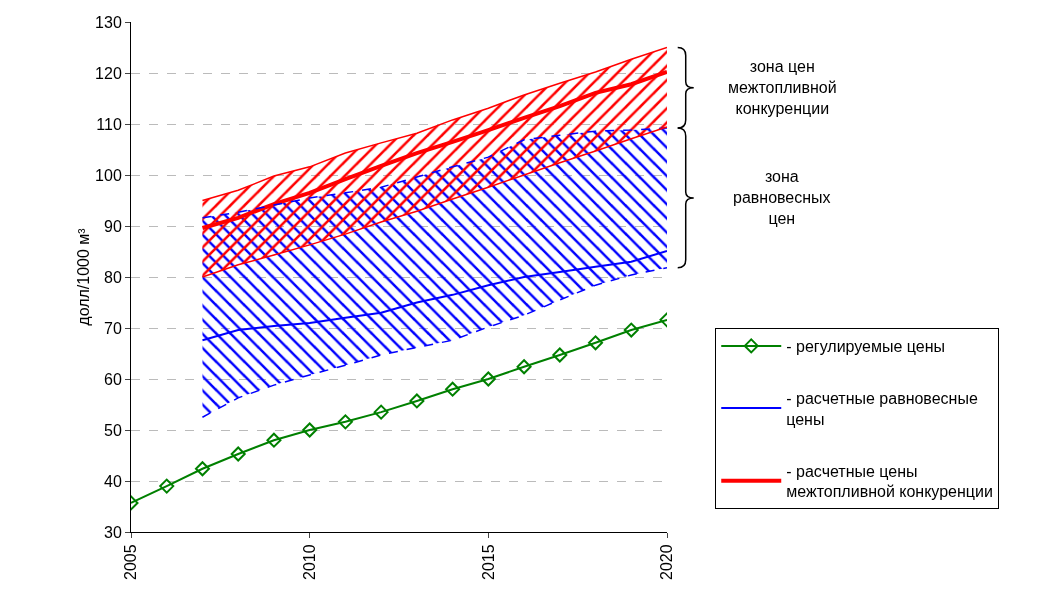  I want to click on y-tick-label: 100, so click(108, 175).